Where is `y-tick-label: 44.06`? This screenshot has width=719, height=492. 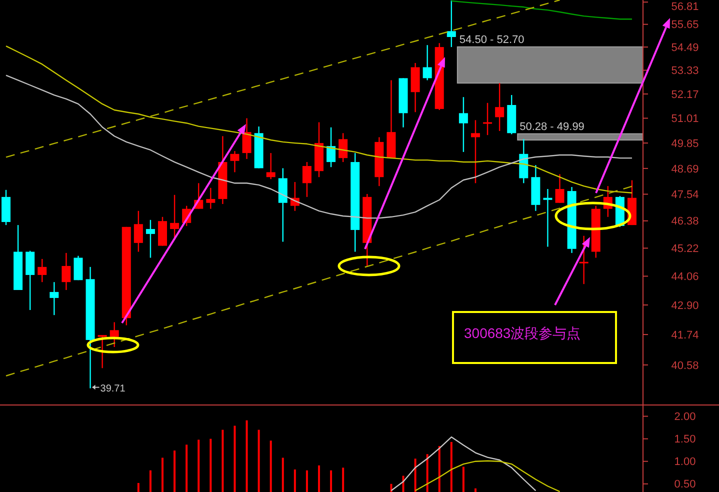 y-tick-label: 44.06 is located at coordinates (685, 277).